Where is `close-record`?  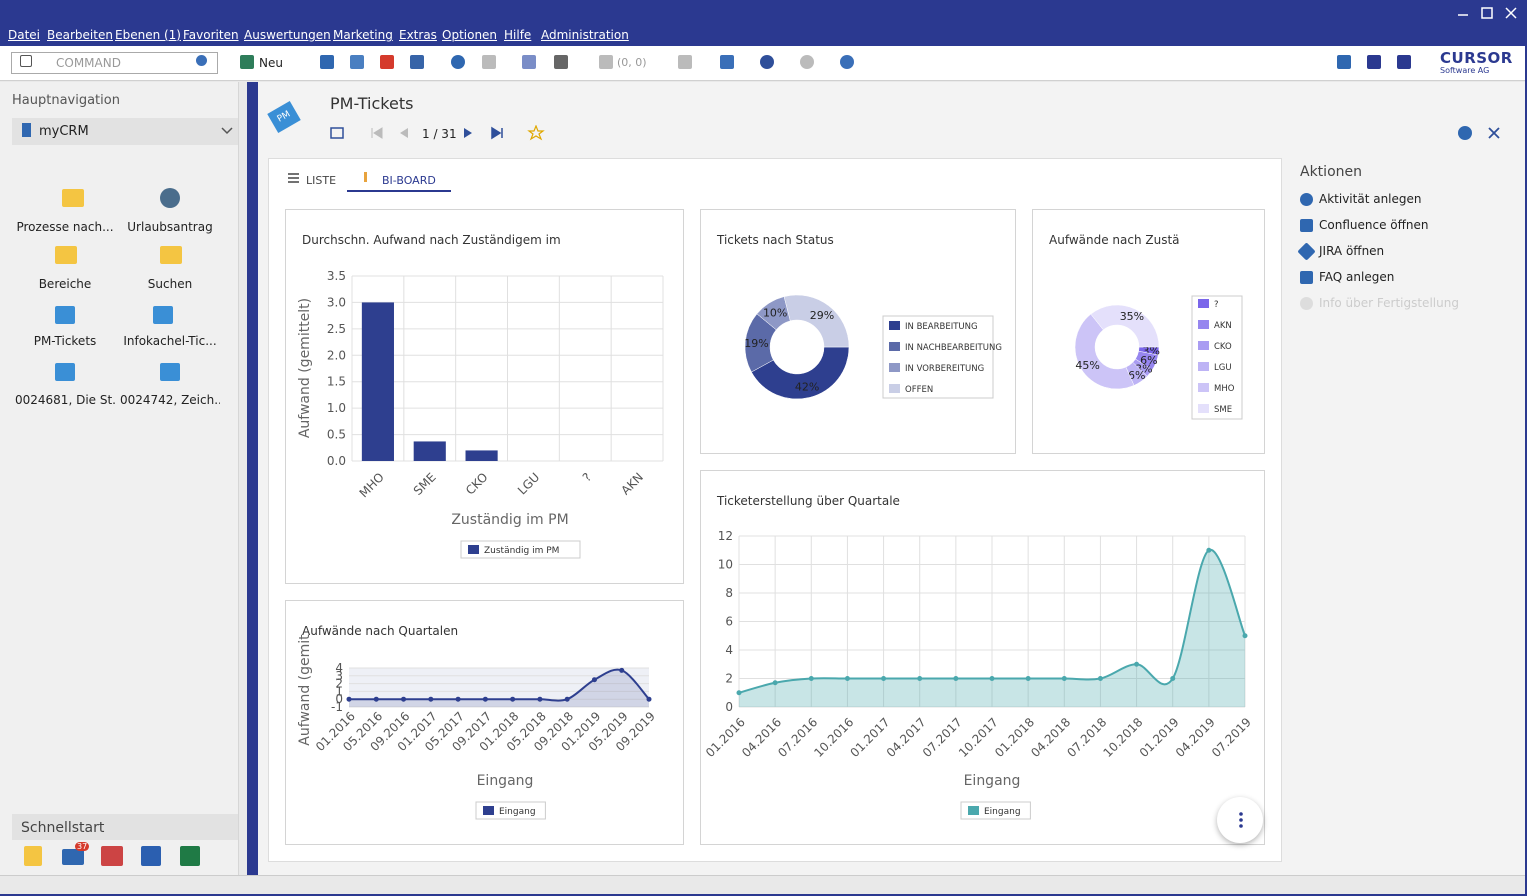 close-record is located at coordinates (1494, 133).